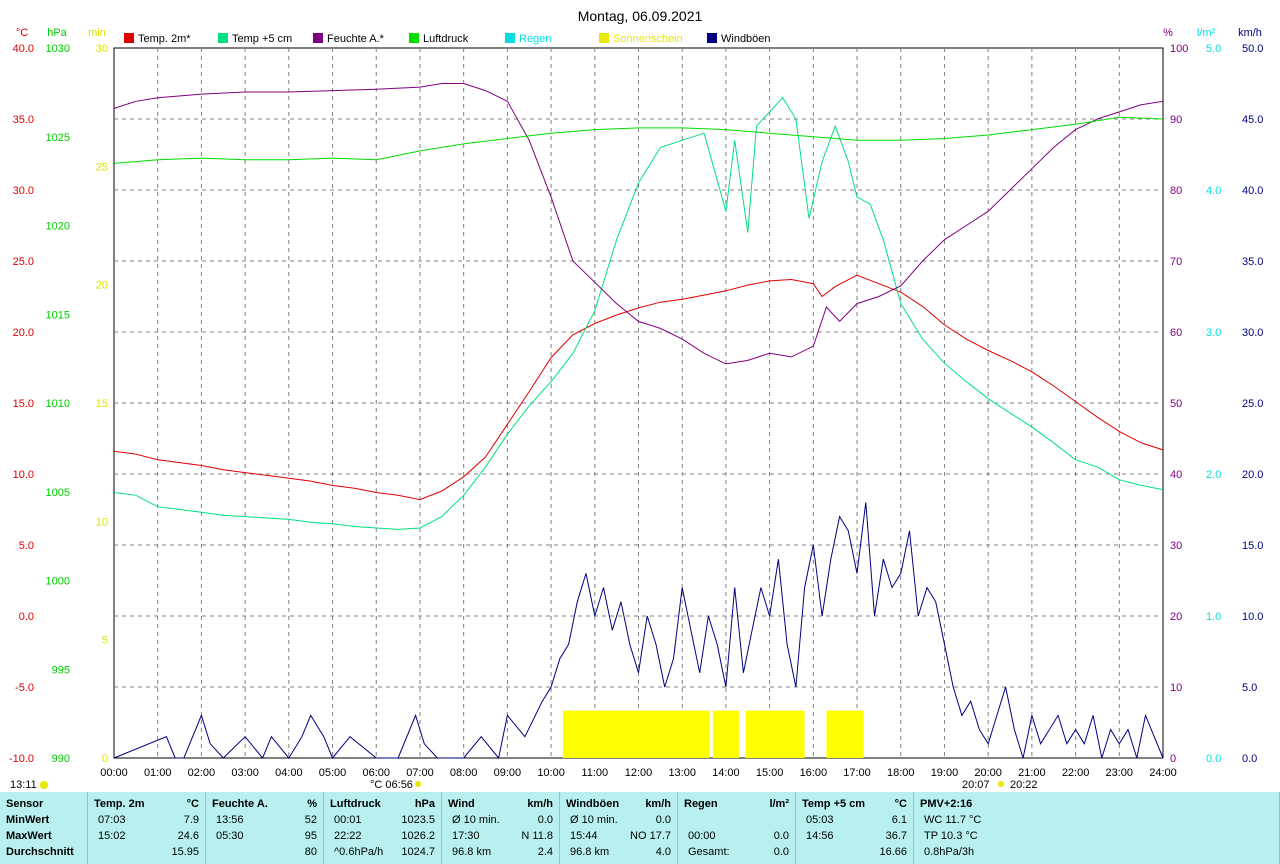 This screenshot has width=1280, height=864. I want to click on column-title: Wind, so click(461, 804).